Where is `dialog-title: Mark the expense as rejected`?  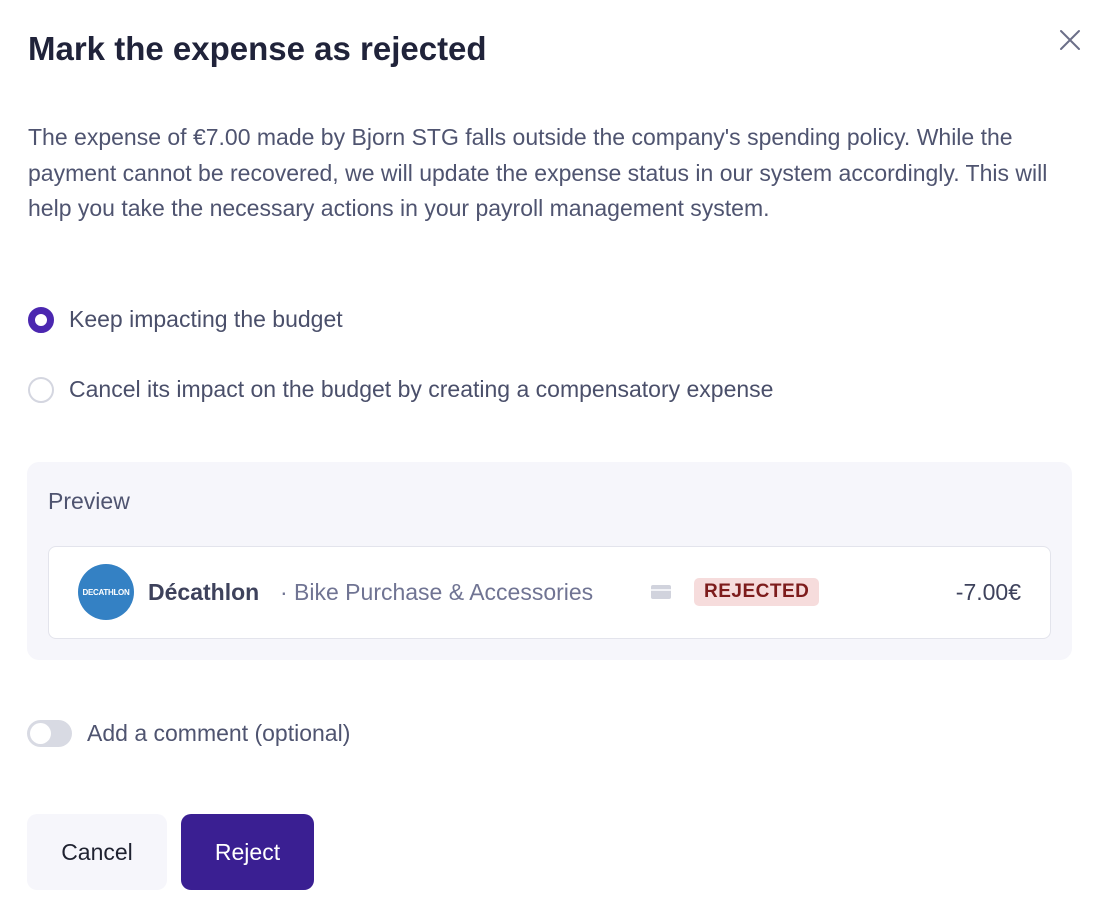 dialog-title: Mark the expense as rejected is located at coordinates (257, 48).